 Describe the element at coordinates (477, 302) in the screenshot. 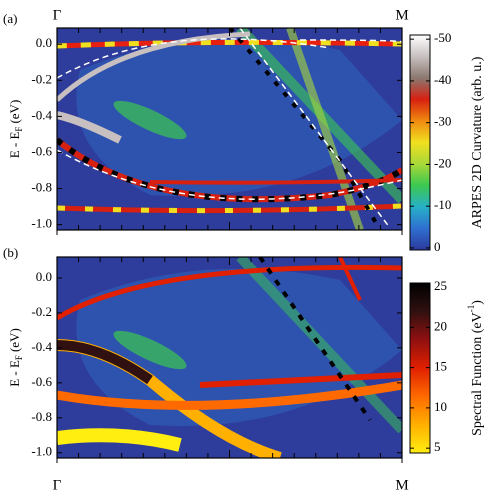

I see `colorbar-label-suffix: )` at that location.